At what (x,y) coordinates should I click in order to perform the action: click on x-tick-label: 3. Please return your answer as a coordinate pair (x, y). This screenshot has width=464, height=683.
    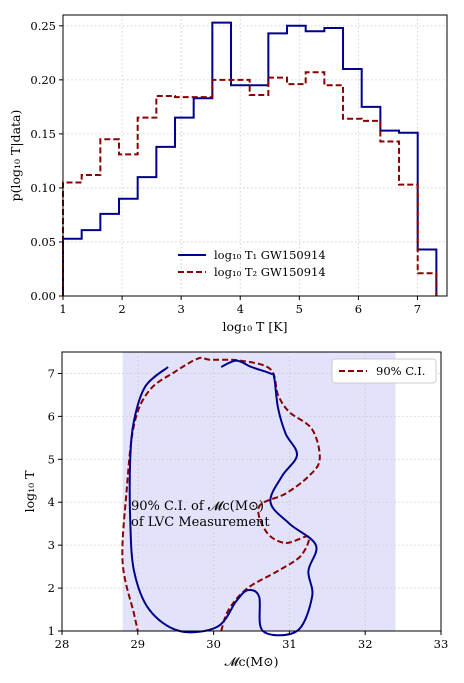
    Looking at the image, I should click on (180, 309).